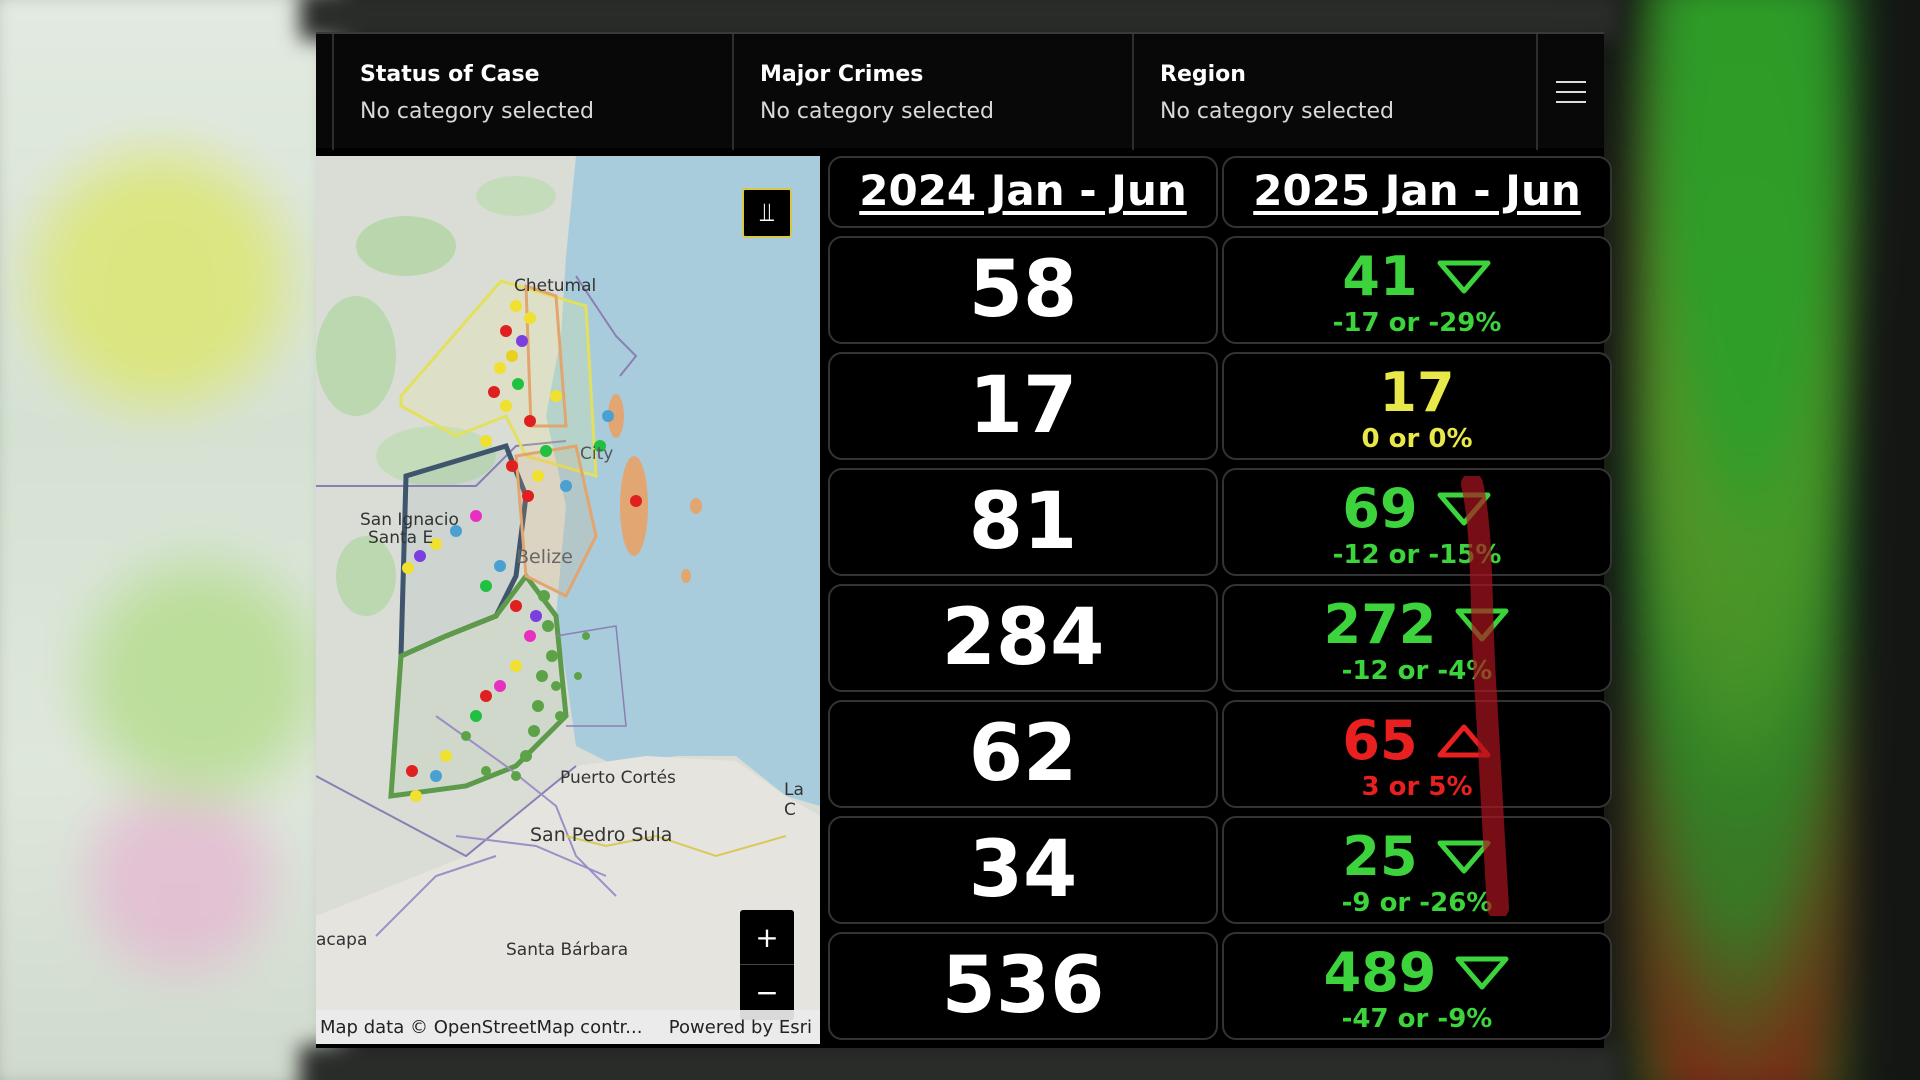 This screenshot has width=1920, height=1080. Describe the element at coordinates (1023, 192) in the screenshot. I see `period-header-2024: 2024 Jan - Jun` at that location.